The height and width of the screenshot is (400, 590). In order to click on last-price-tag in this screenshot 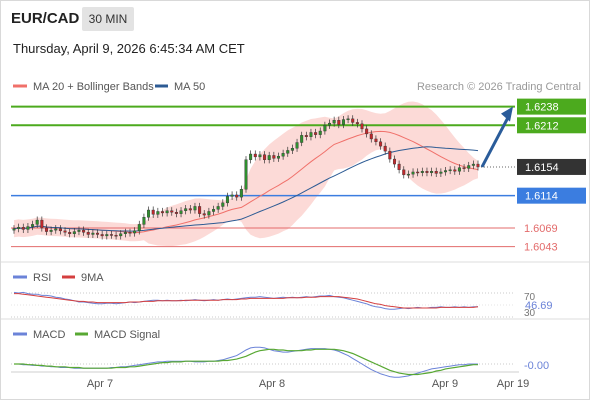, I will do `click(551, 166)`.